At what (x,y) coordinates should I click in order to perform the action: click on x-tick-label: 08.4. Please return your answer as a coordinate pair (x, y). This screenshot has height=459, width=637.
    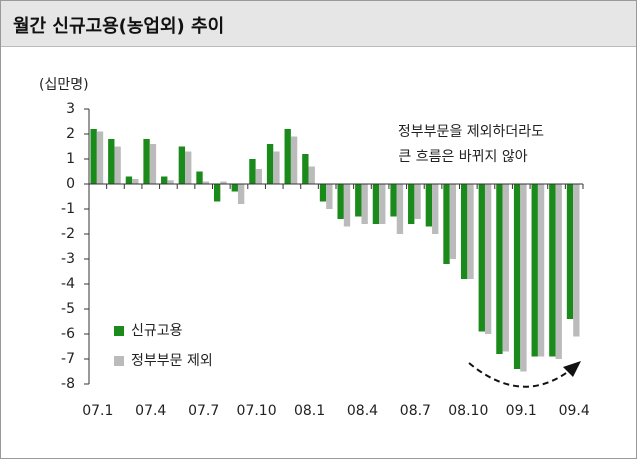
    Looking at the image, I should click on (362, 411).